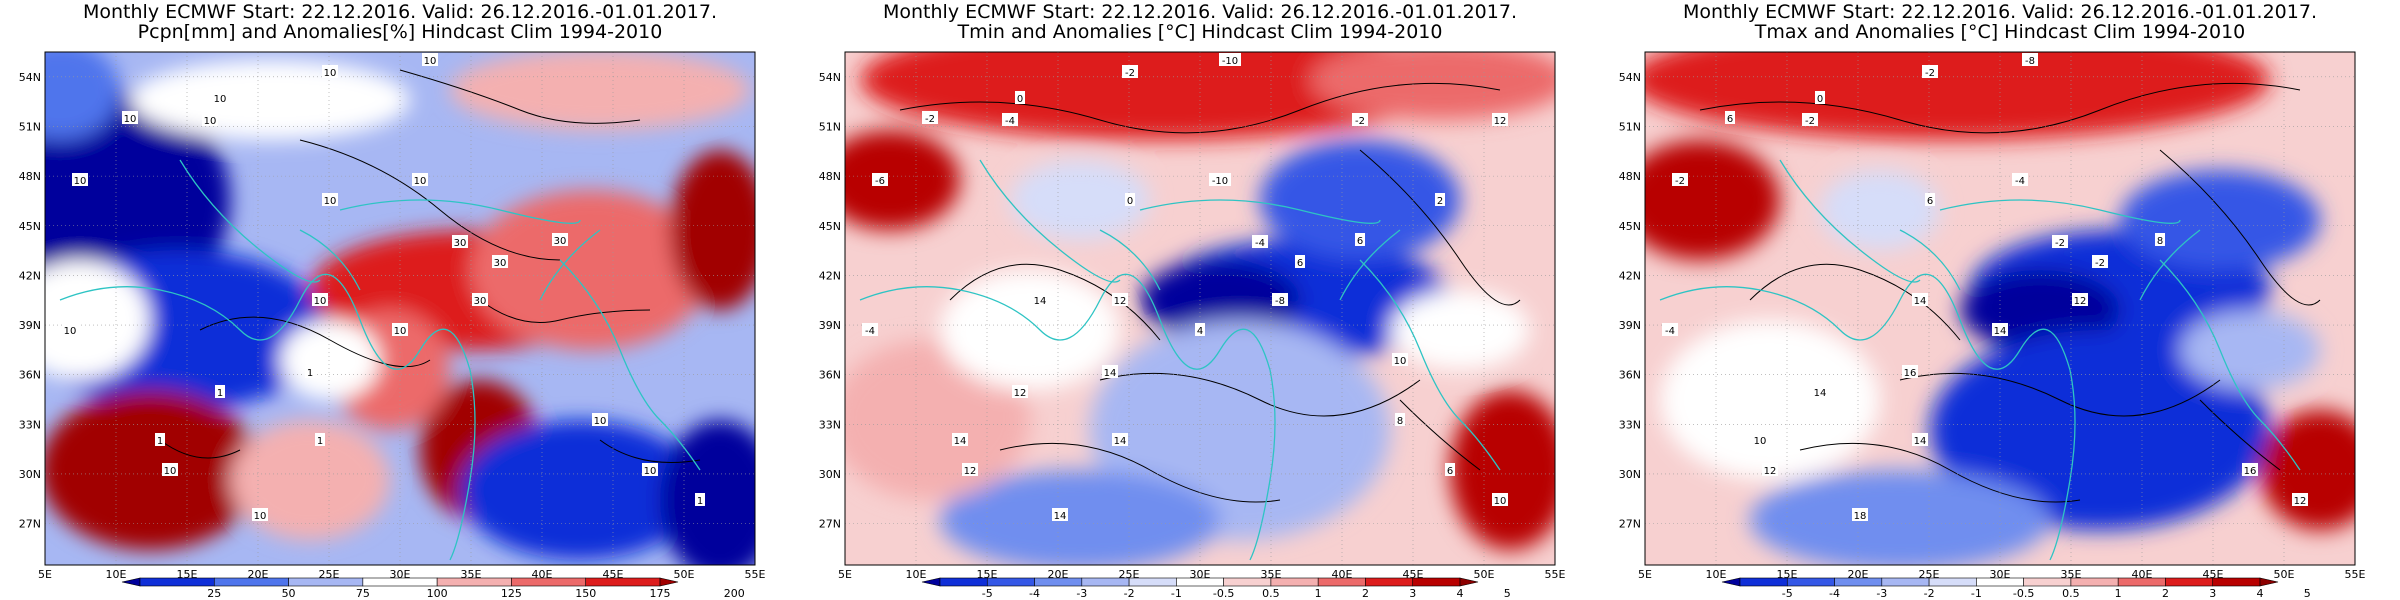  I want to click on colorbar-label: -4, so click(1034, 593).